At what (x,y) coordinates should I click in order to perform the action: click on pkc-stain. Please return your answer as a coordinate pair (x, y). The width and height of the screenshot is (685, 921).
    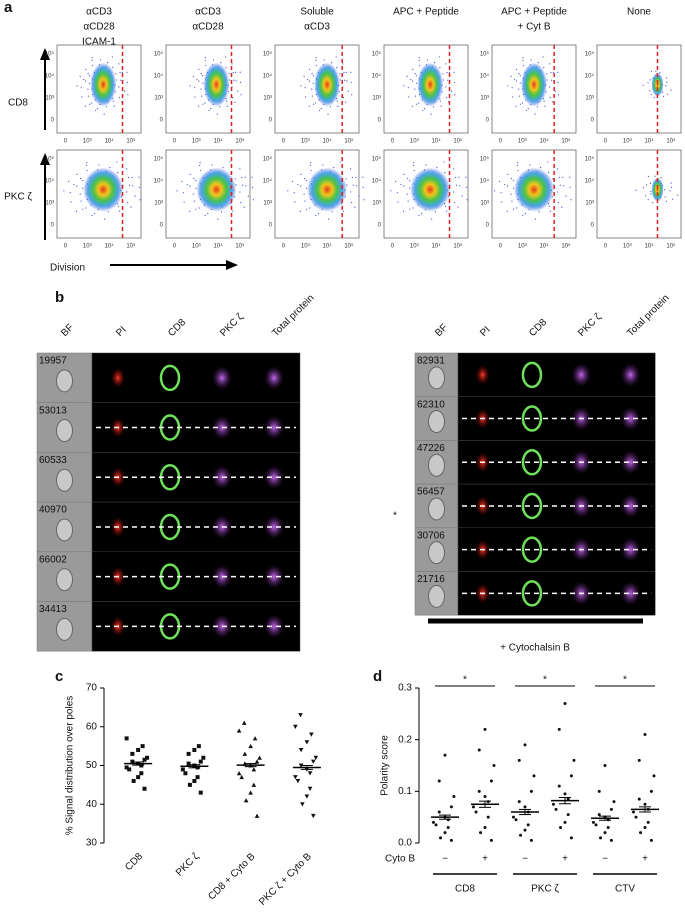
    Looking at the image, I should click on (222, 377).